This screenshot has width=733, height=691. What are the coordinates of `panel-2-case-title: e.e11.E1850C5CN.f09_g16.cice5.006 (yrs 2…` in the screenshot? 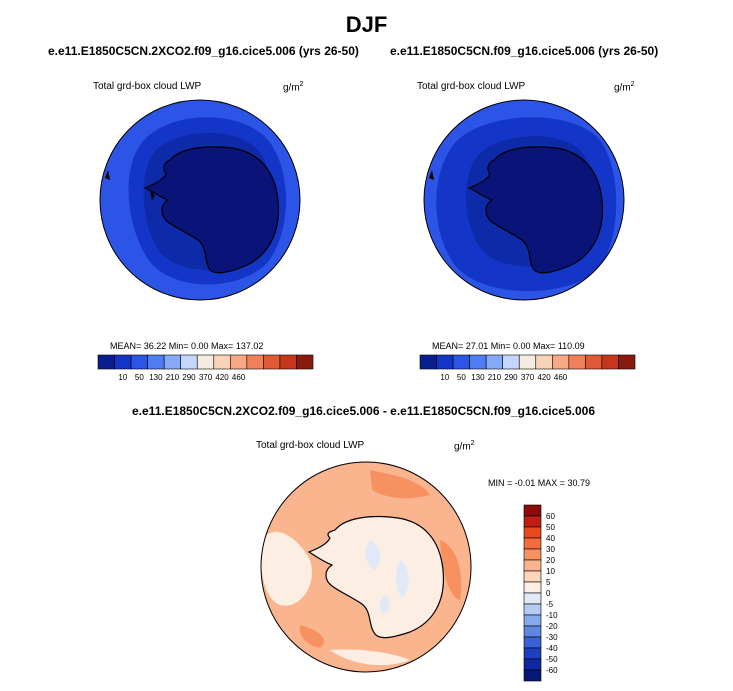 It's located at (524, 51).